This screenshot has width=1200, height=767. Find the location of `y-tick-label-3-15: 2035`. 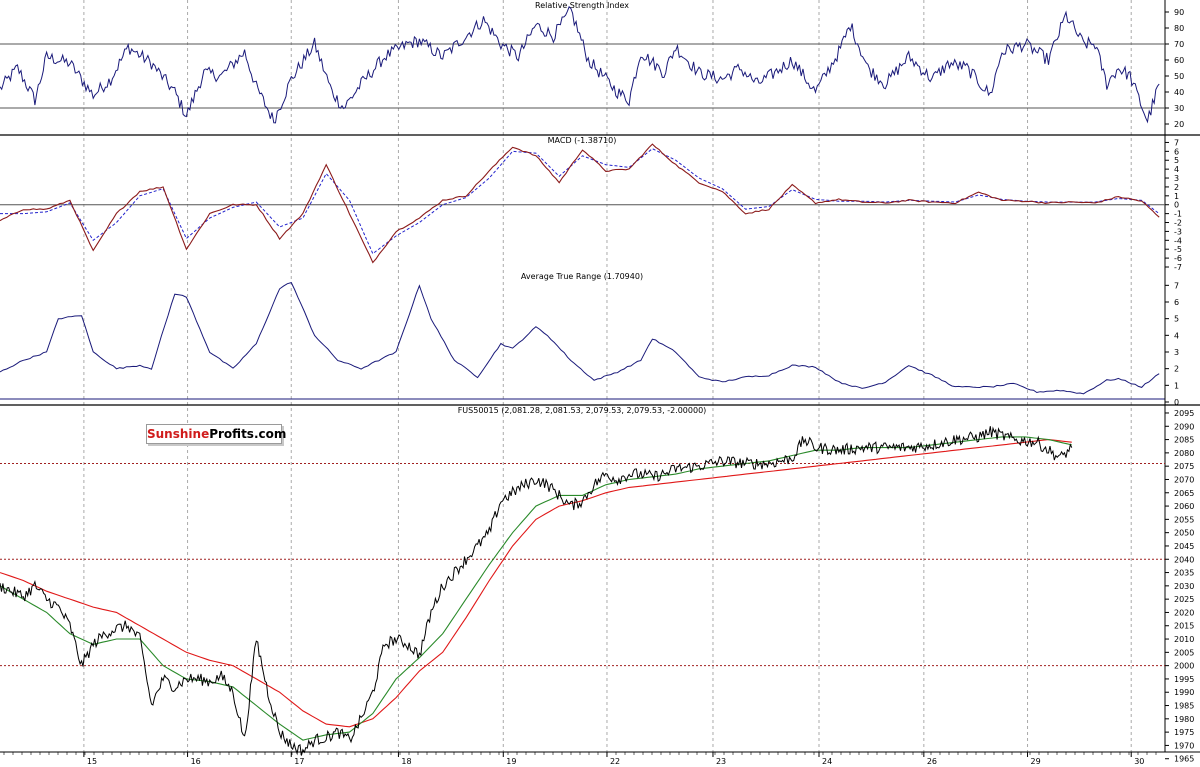

y-tick-label-3-15: 2035 is located at coordinates (1184, 573).